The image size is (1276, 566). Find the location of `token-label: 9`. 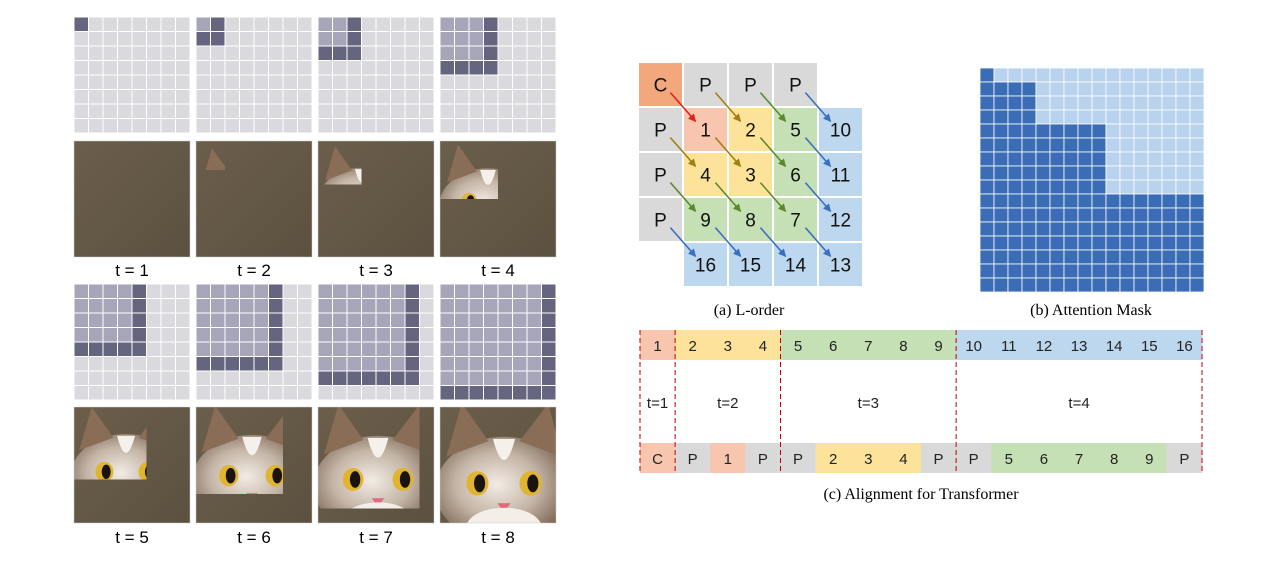

token-label: 9 is located at coordinates (938, 346).